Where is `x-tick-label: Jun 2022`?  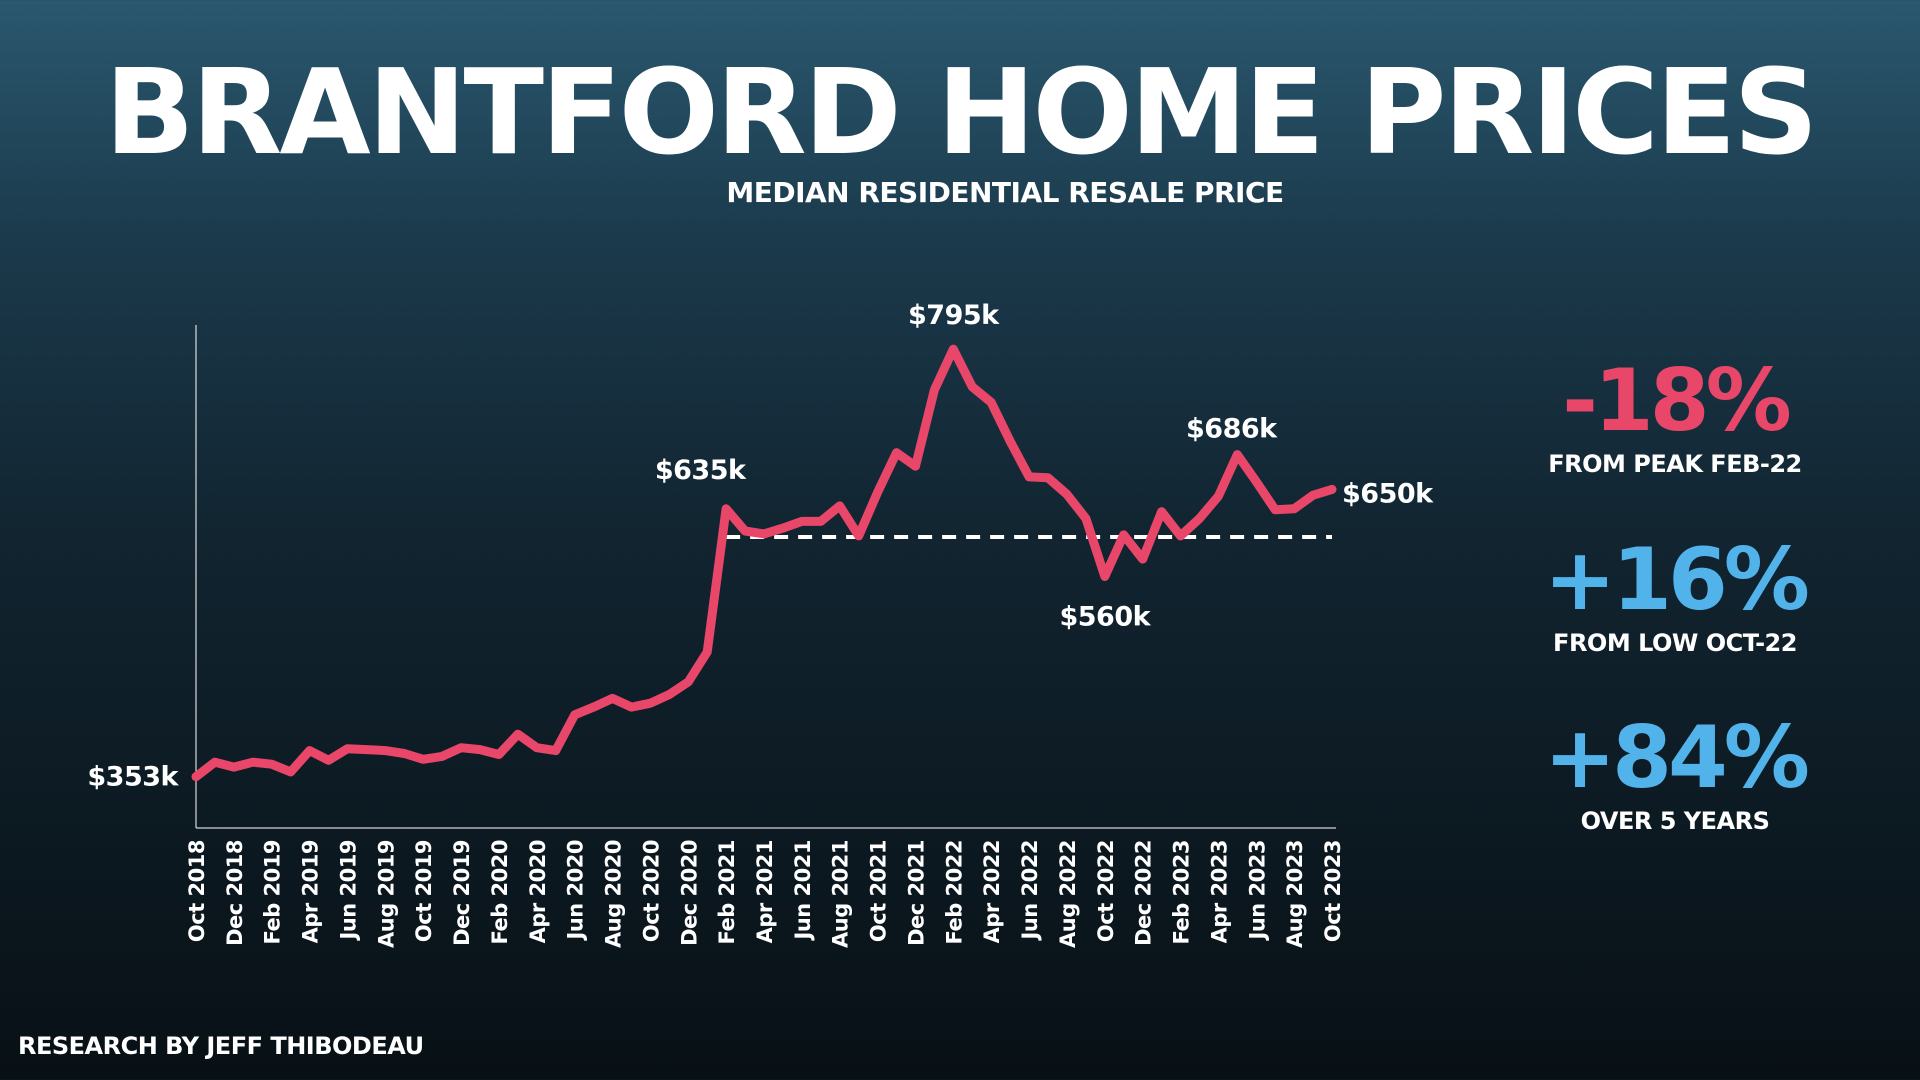 x-tick-label: Jun 2022 is located at coordinates (1030, 890).